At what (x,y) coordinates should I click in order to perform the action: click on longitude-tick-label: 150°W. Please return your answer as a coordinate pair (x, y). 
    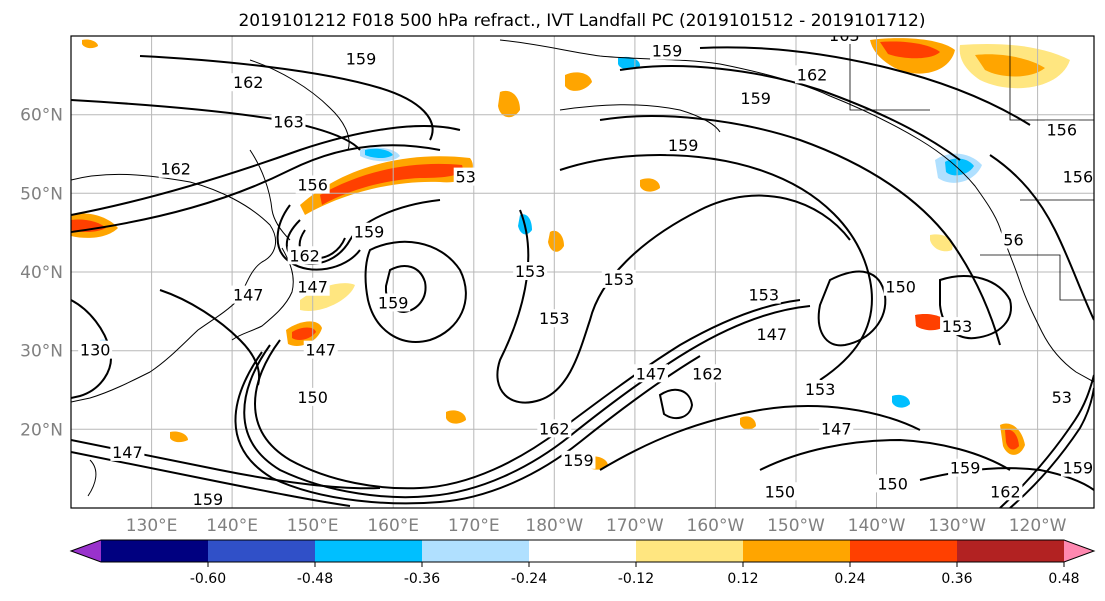
    Looking at the image, I should click on (796, 526).